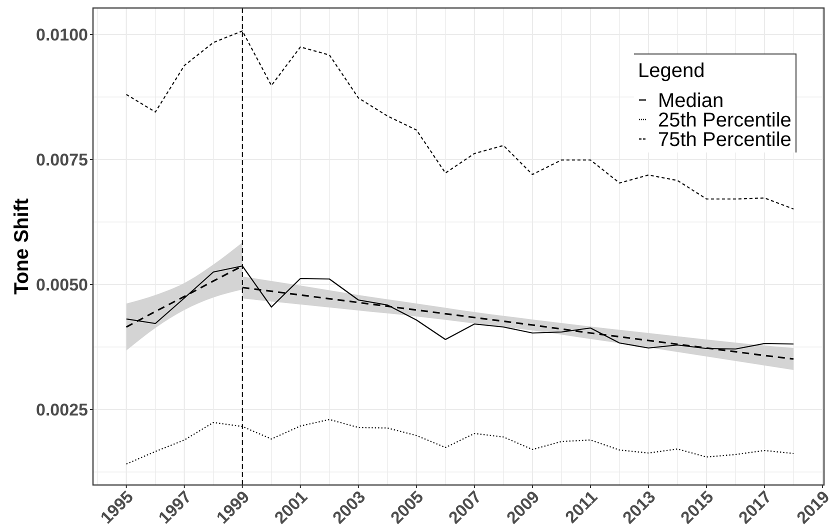 This screenshot has height=527, width=840. What do you see at coordinates (725, 121) in the screenshot?
I see `legend-label: 25th Percentile` at bounding box center [725, 121].